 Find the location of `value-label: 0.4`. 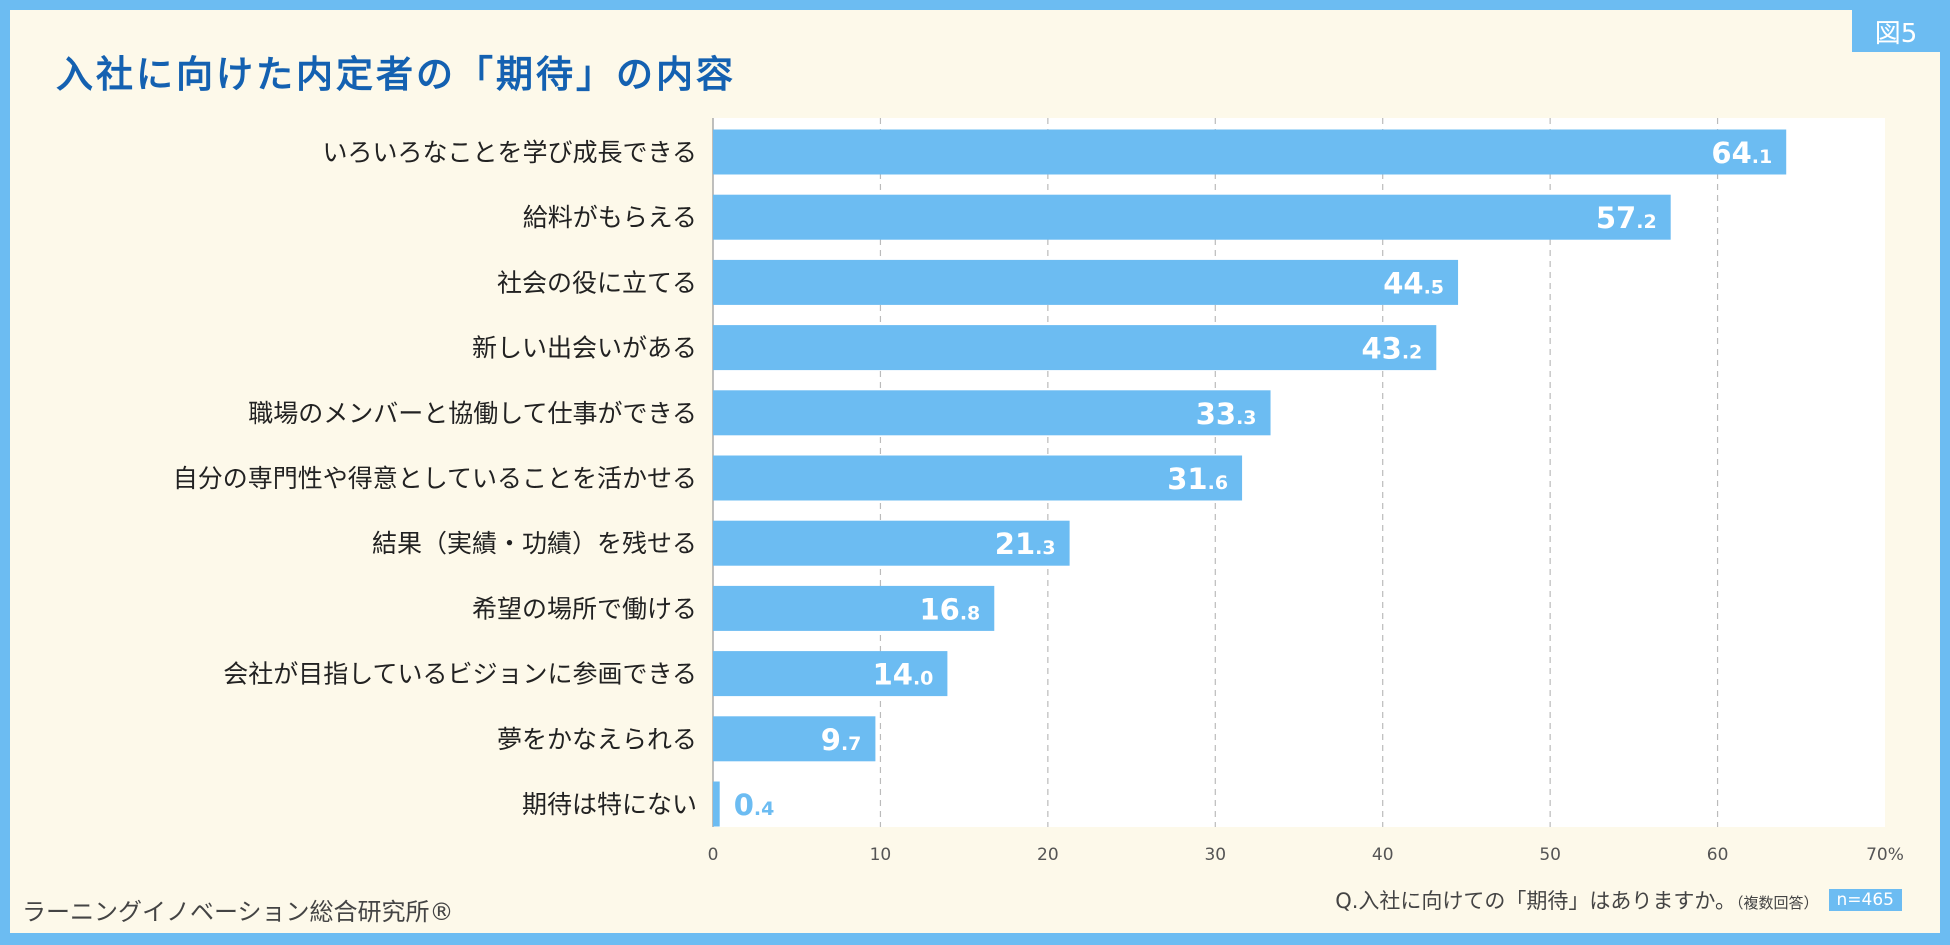

value-label: 0.4 is located at coordinates (754, 805).